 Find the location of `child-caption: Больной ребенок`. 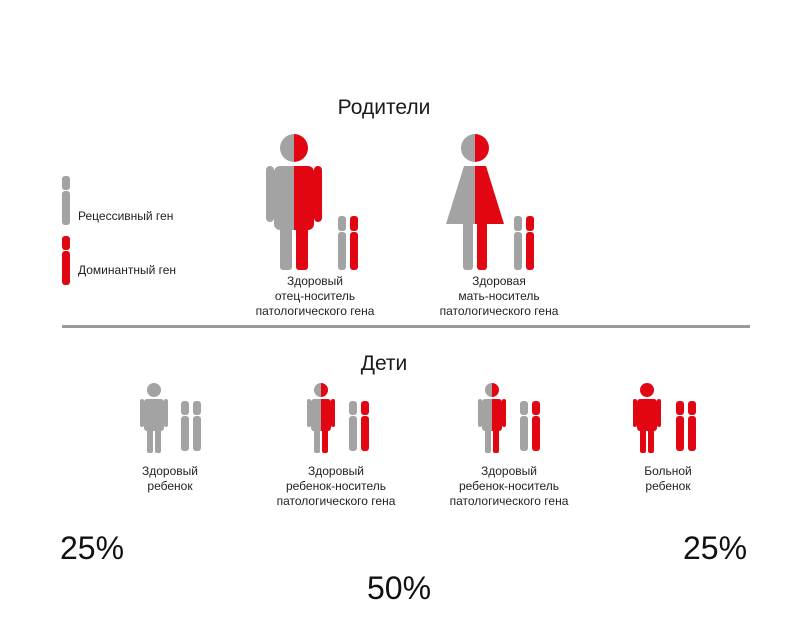

child-caption: Больной ребенок is located at coordinates (668, 479).